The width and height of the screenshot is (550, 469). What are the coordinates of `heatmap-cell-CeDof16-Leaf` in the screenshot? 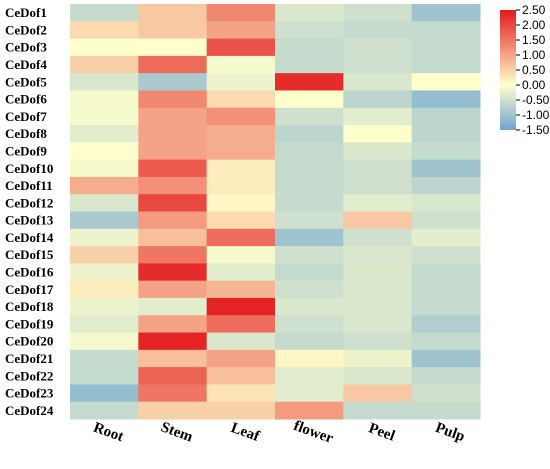 It's located at (241, 272).